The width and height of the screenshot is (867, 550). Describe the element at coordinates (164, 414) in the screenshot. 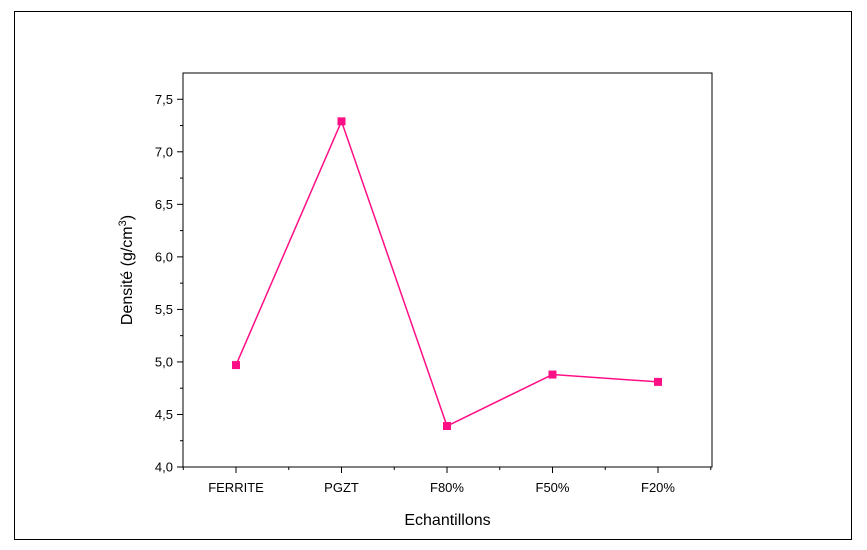

I see `y-tick-label: 4,5` at that location.